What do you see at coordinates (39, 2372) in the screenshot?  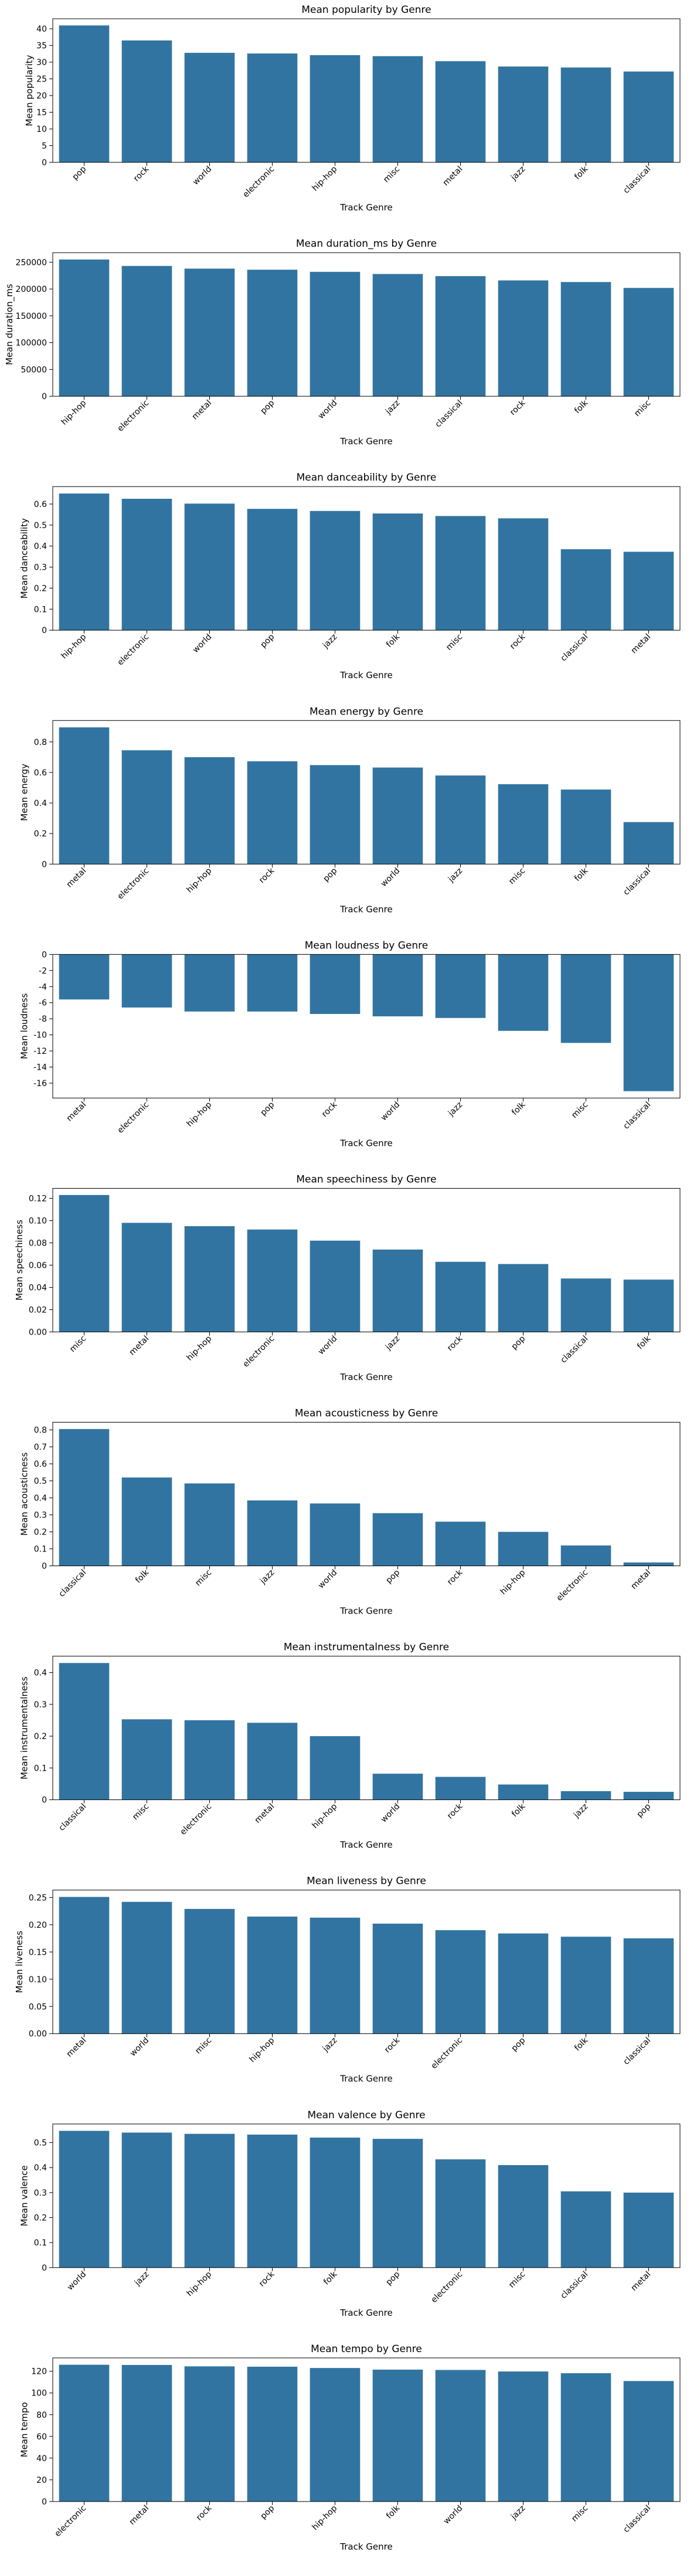 I see `y-tick-label: 120` at bounding box center [39, 2372].